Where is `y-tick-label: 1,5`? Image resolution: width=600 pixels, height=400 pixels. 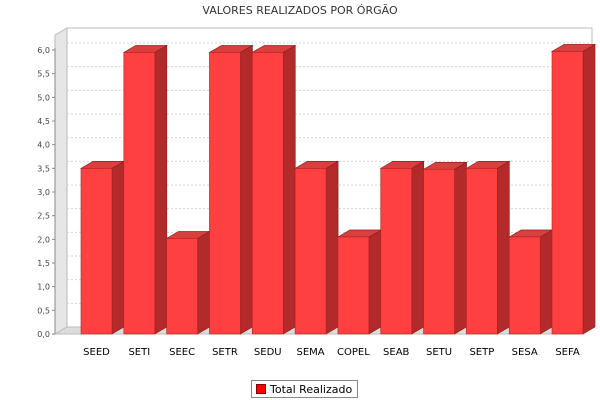 y-tick-label: 1,5 is located at coordinates (43, 263).